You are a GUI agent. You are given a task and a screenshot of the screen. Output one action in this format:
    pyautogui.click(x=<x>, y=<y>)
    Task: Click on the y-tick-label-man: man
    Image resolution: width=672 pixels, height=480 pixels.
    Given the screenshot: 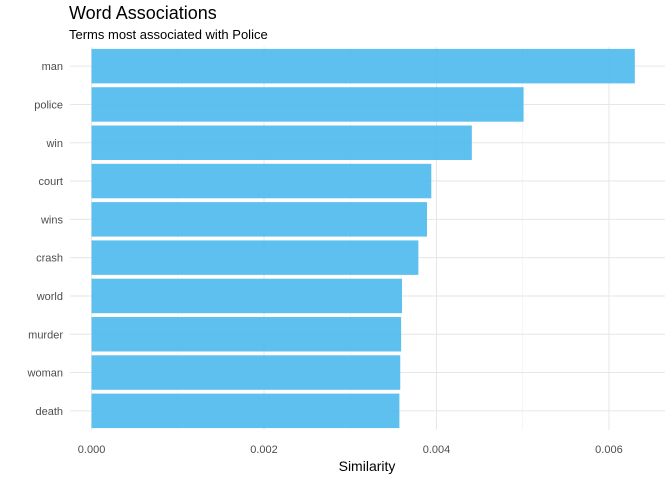 What is the action you would take?
    pyautogui.click(x=52, y=67)
    